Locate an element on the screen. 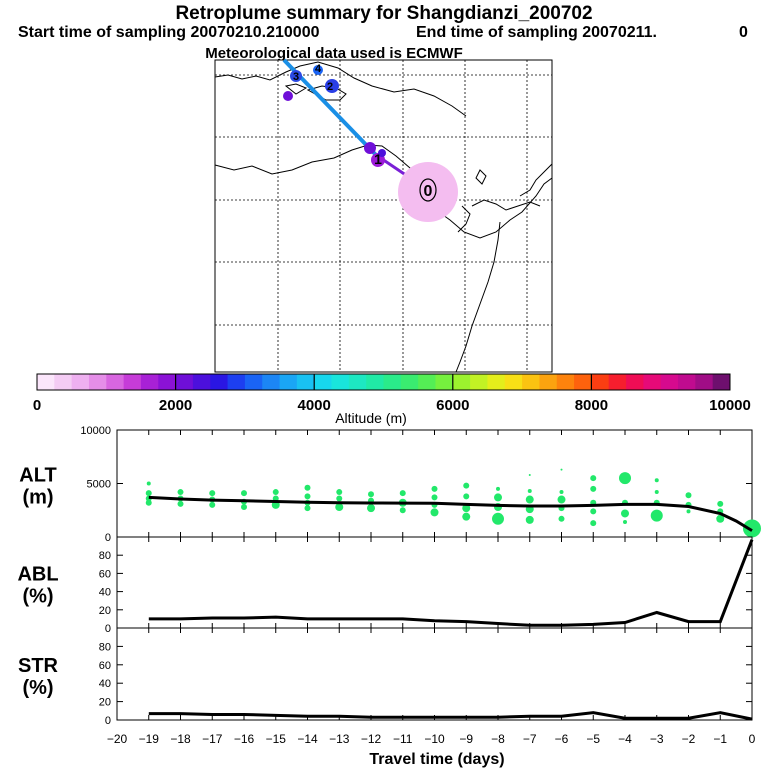 The width and height of the screenshot is (768, 768). start-time-label: Start time of sampling 20070210.210000 is located at coordinates (169, 32).